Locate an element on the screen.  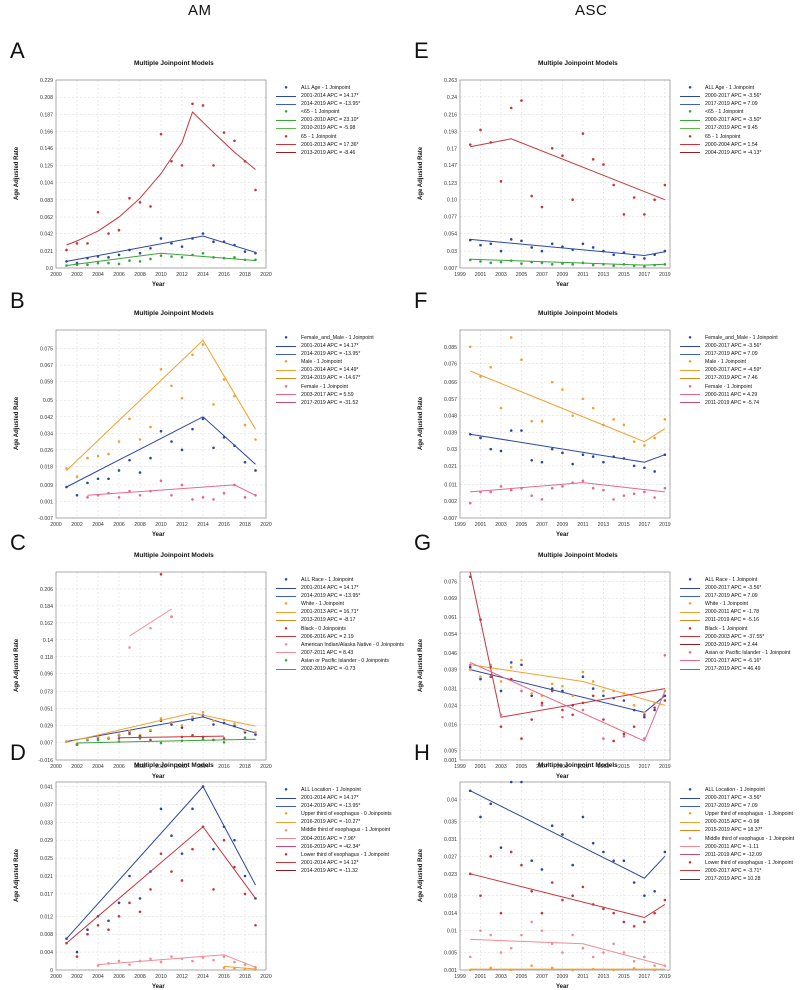
legend-item: 2017-2019 APC = -31.52 is located at coordinates (325, 403).